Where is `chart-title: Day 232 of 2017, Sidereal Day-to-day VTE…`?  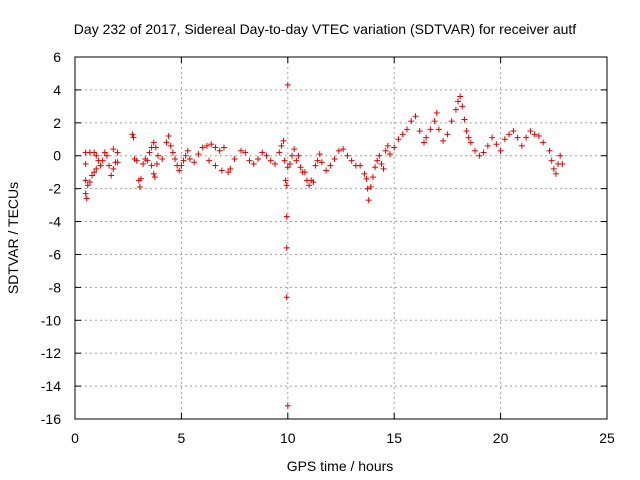
chart-title: Day 232 of 2017, Sidereal Day-to-day VTE… is located at coordinates (325, 29).